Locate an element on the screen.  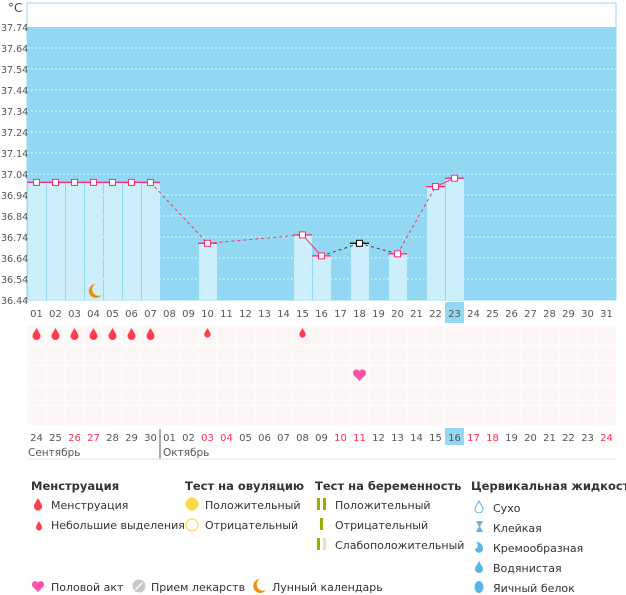
cycle-date-label: 11 is located at coordinates (359, 438).